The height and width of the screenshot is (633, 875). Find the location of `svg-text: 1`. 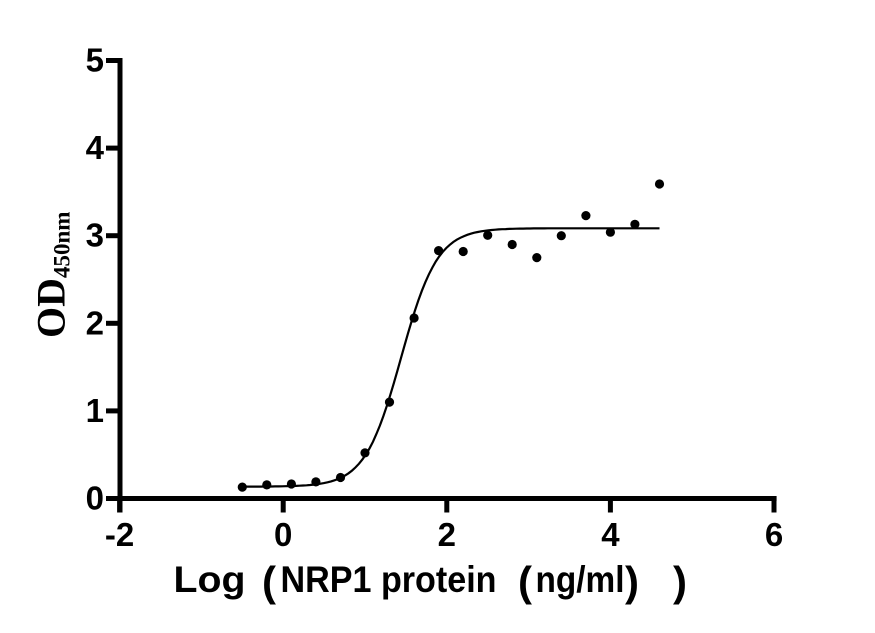

svg-text: 1 is located at coordinates (95, 410).